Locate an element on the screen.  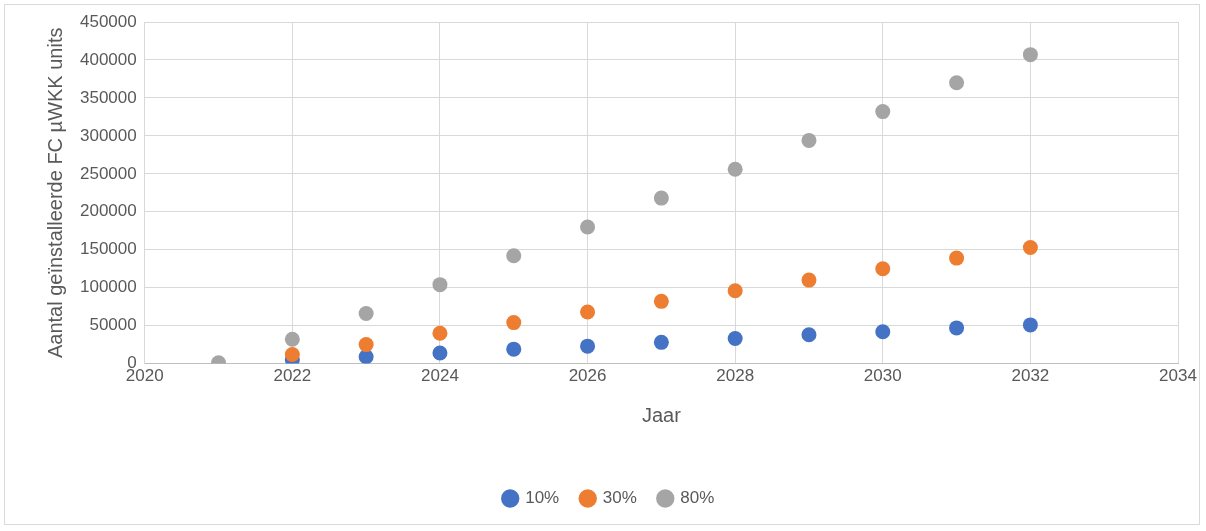
x-tick-label: 2034 is located at coordinates (1178, 376).